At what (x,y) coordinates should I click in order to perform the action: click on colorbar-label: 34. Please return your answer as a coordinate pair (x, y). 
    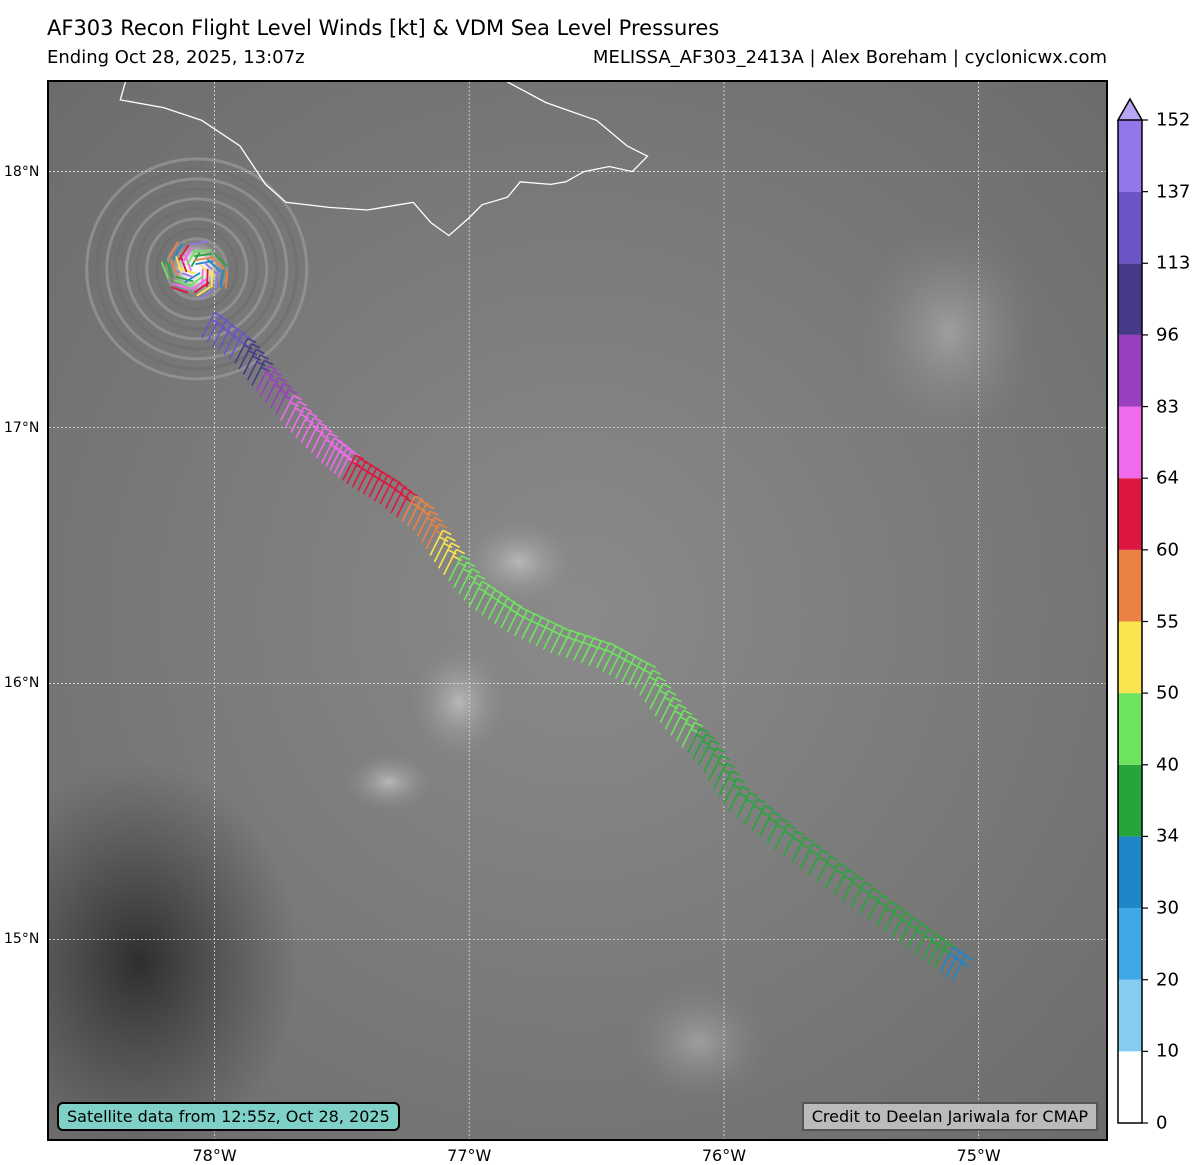
    Looking at the image, I should click on (1167, 836).